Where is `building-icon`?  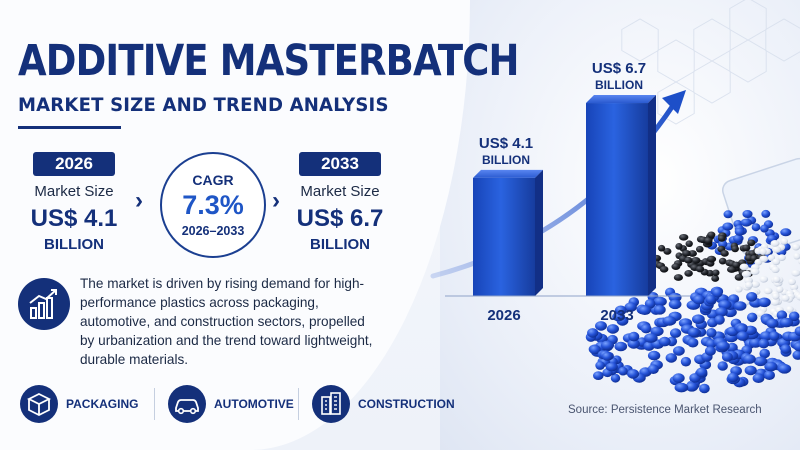 building-icon is located at coordinates (331, 404).